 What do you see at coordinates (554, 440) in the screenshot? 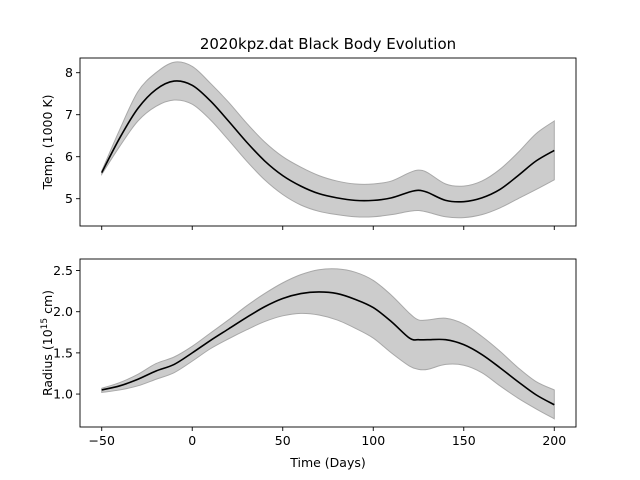
I see `x-tick-label-5: 200` at bounding box center [554, 440].